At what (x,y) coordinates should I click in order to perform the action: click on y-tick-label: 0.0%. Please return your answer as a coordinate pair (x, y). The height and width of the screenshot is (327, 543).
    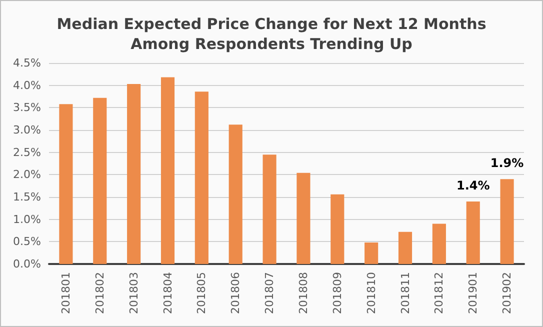
    Looking at the image, I should click on (27, 264).